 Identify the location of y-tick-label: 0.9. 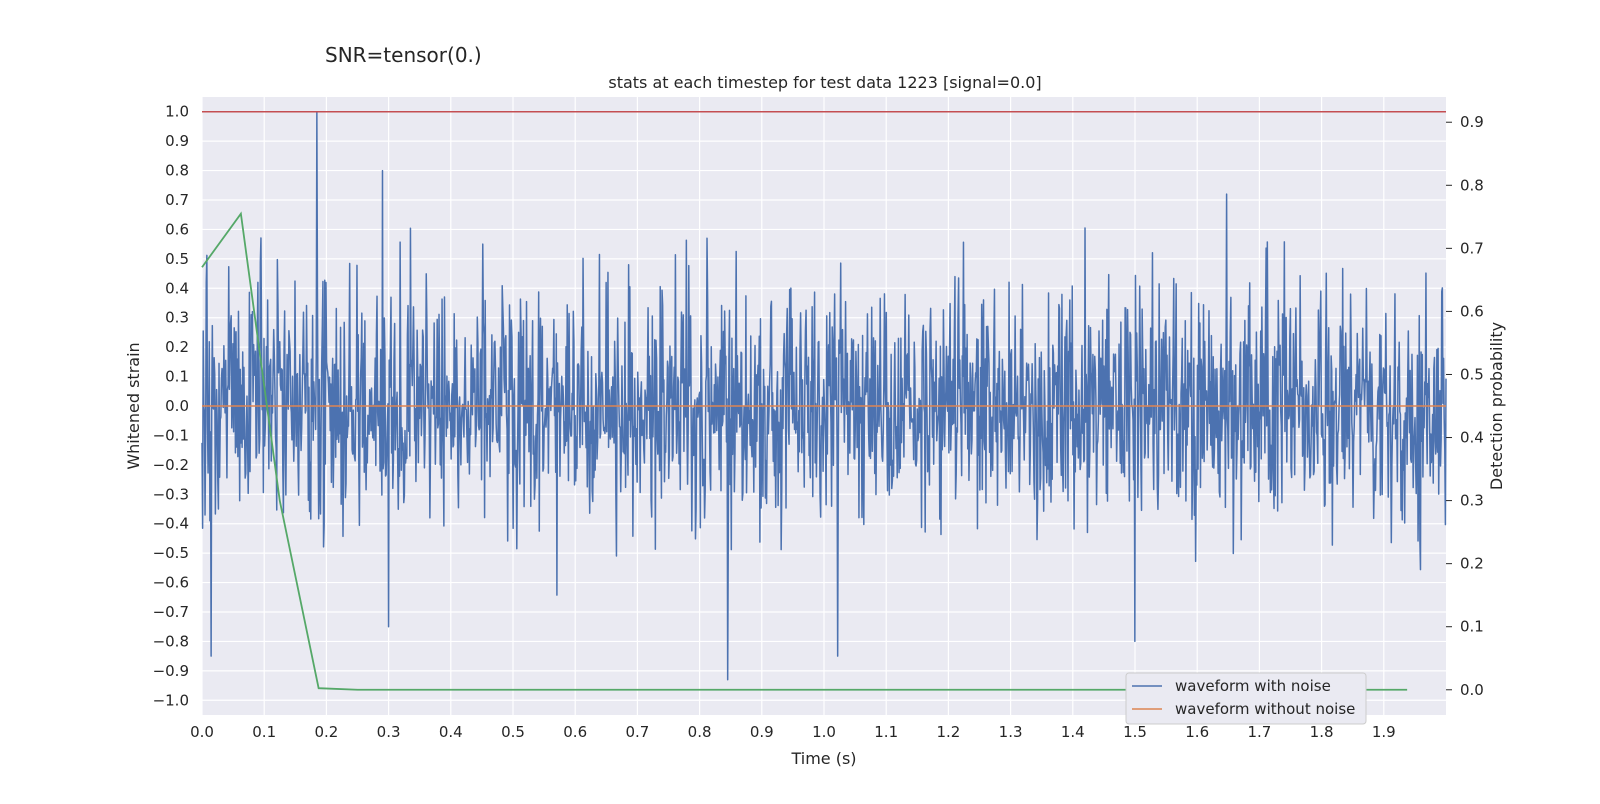
(177, 141).